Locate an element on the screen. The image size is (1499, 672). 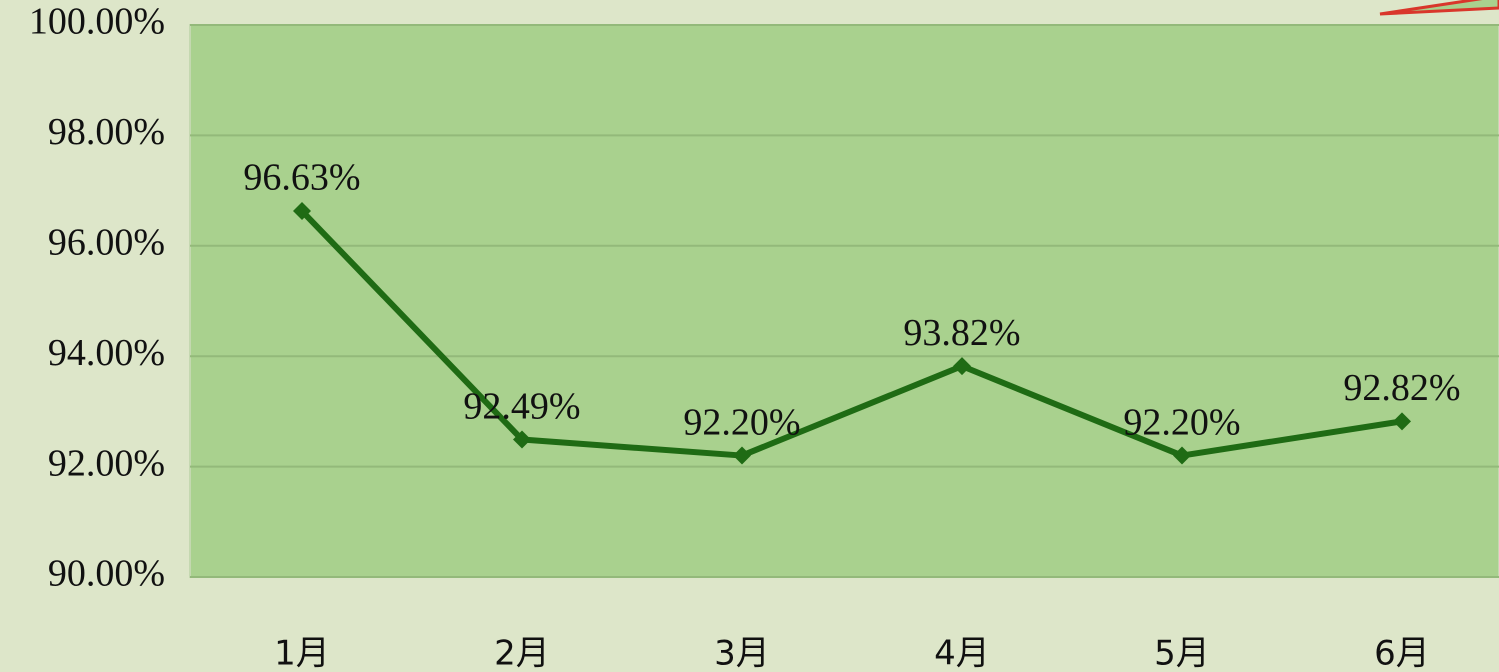
y-tick-label: 100.00% is located at coordinates (97, 22).